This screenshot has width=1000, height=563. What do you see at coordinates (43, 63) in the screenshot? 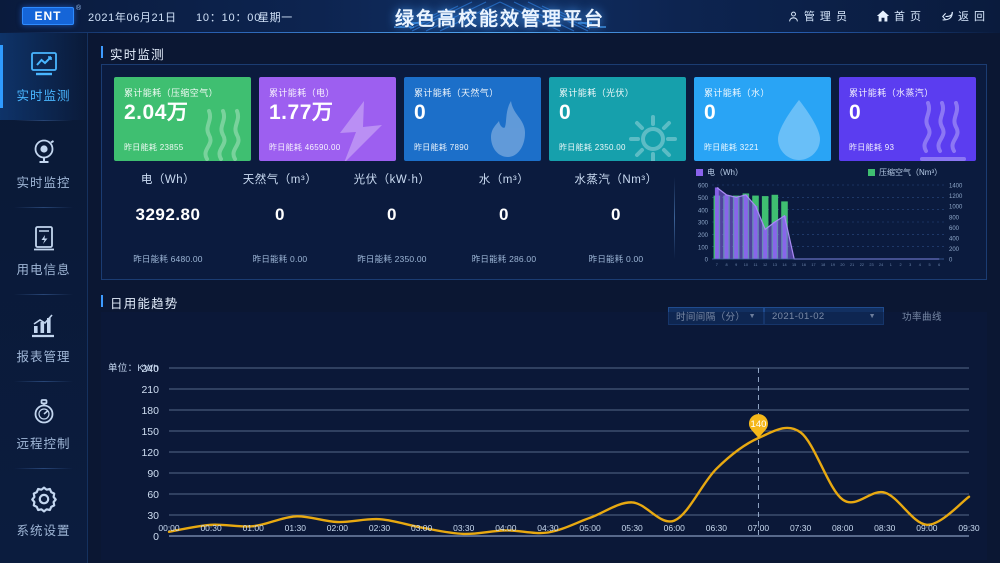
I see `monitor-chart-icon` at bounding box center [43, 63].